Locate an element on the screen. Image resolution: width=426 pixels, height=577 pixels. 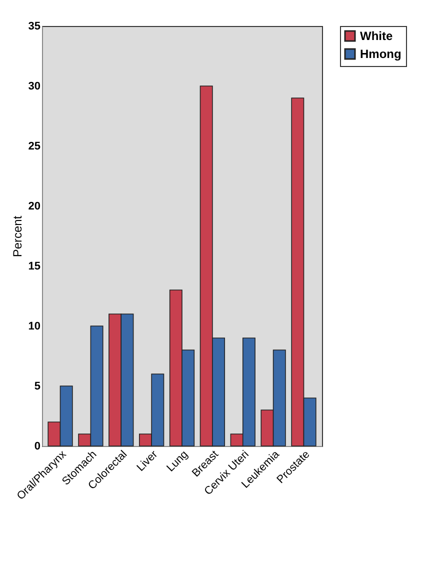
y-tick-label: 15 is located at coordinates (34, 266).